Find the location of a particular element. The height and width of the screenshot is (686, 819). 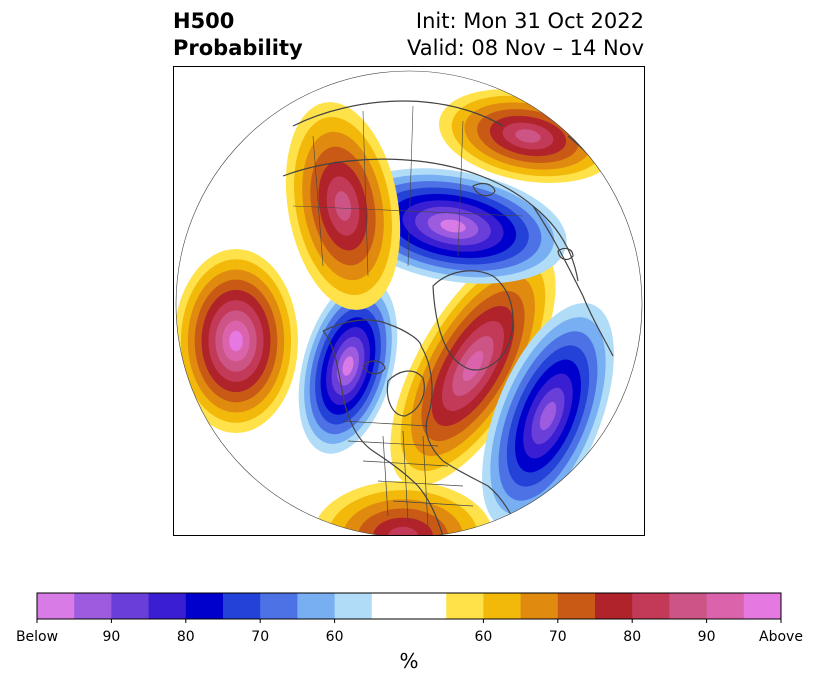

na-west-coast is located at coordinates (383, 433).